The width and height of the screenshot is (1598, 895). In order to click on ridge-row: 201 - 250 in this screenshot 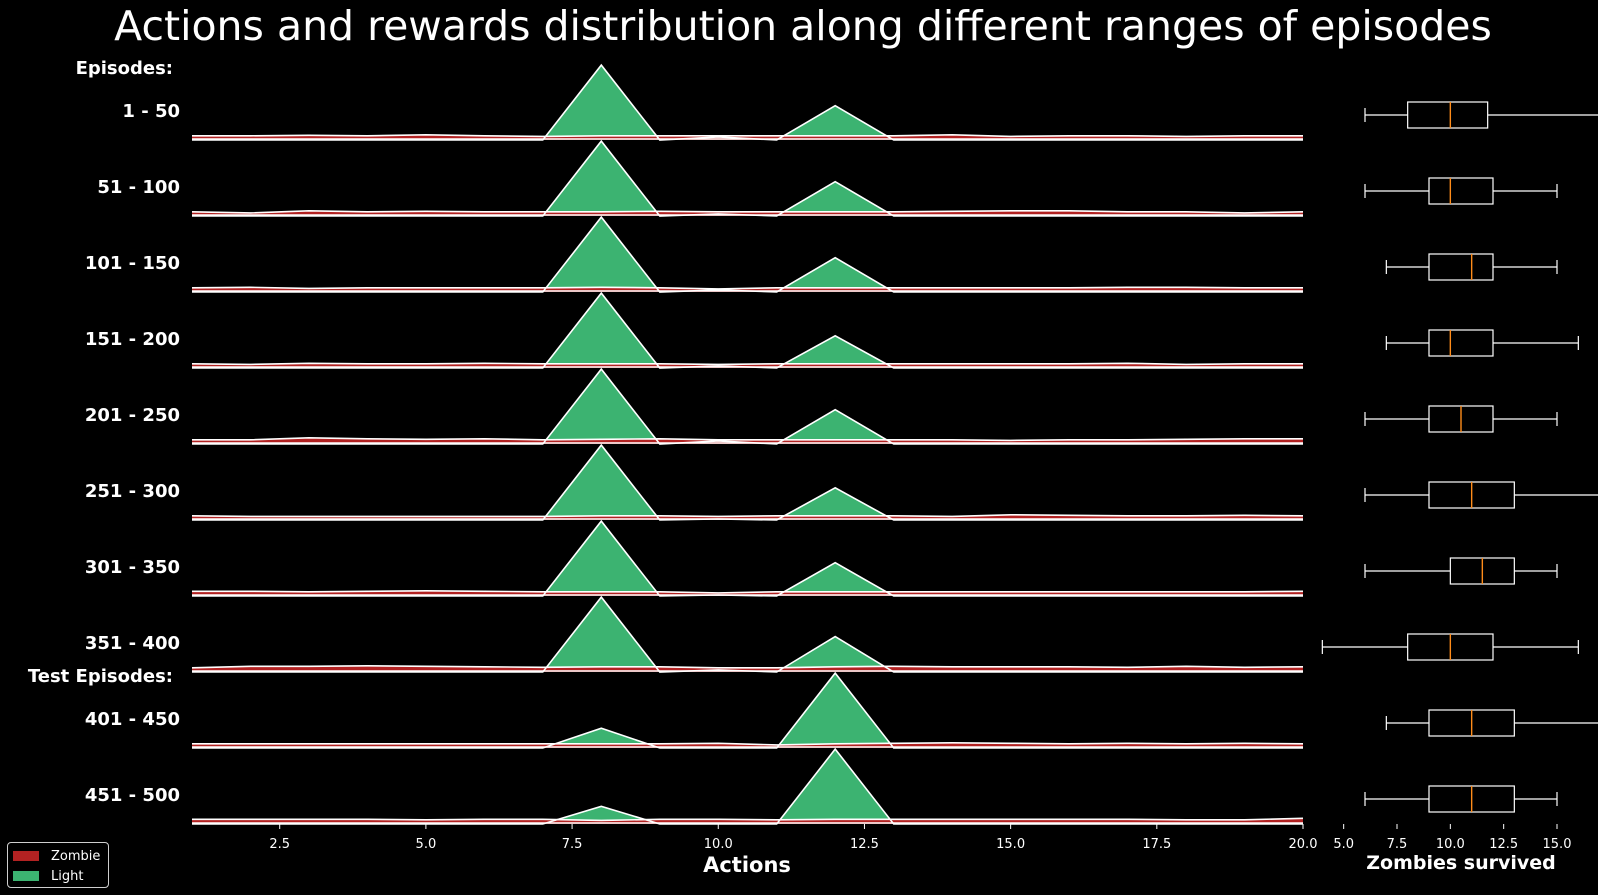, I will do `click(694, 406)`.